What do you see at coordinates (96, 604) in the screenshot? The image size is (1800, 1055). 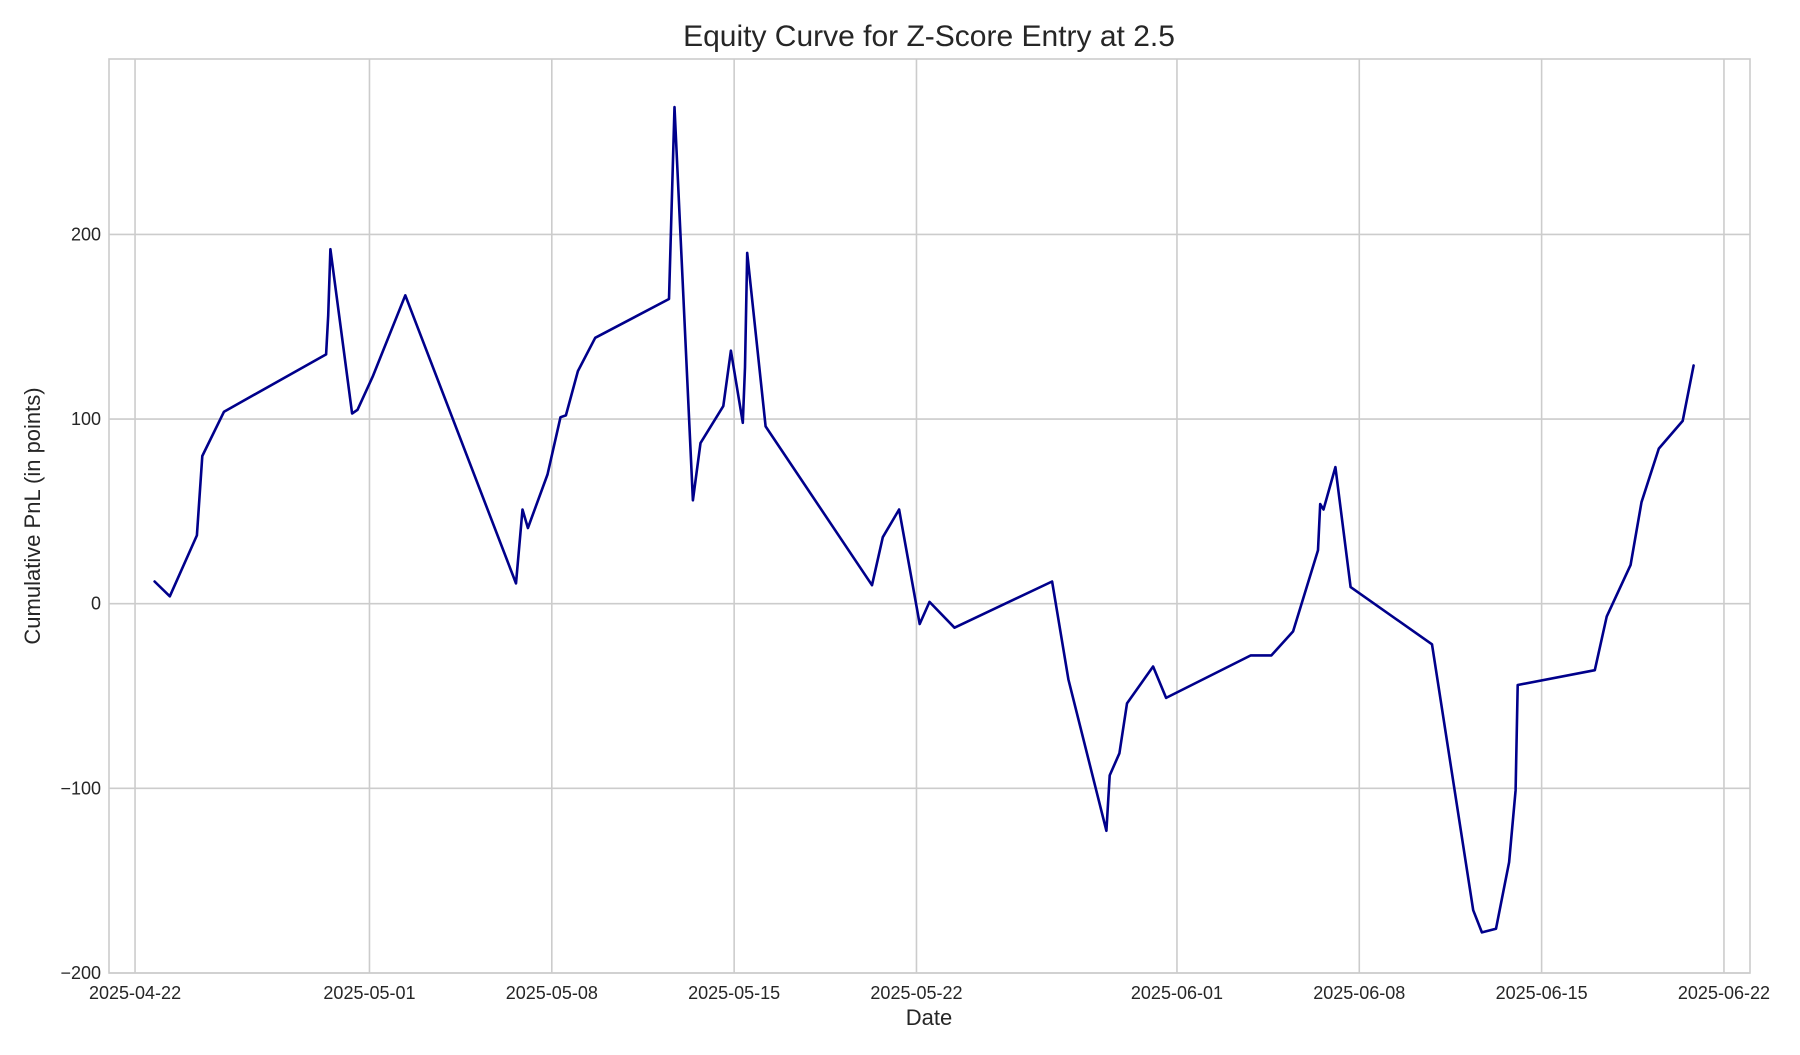 I see `y-tick-label: 0` at bounding box center [96, 604].